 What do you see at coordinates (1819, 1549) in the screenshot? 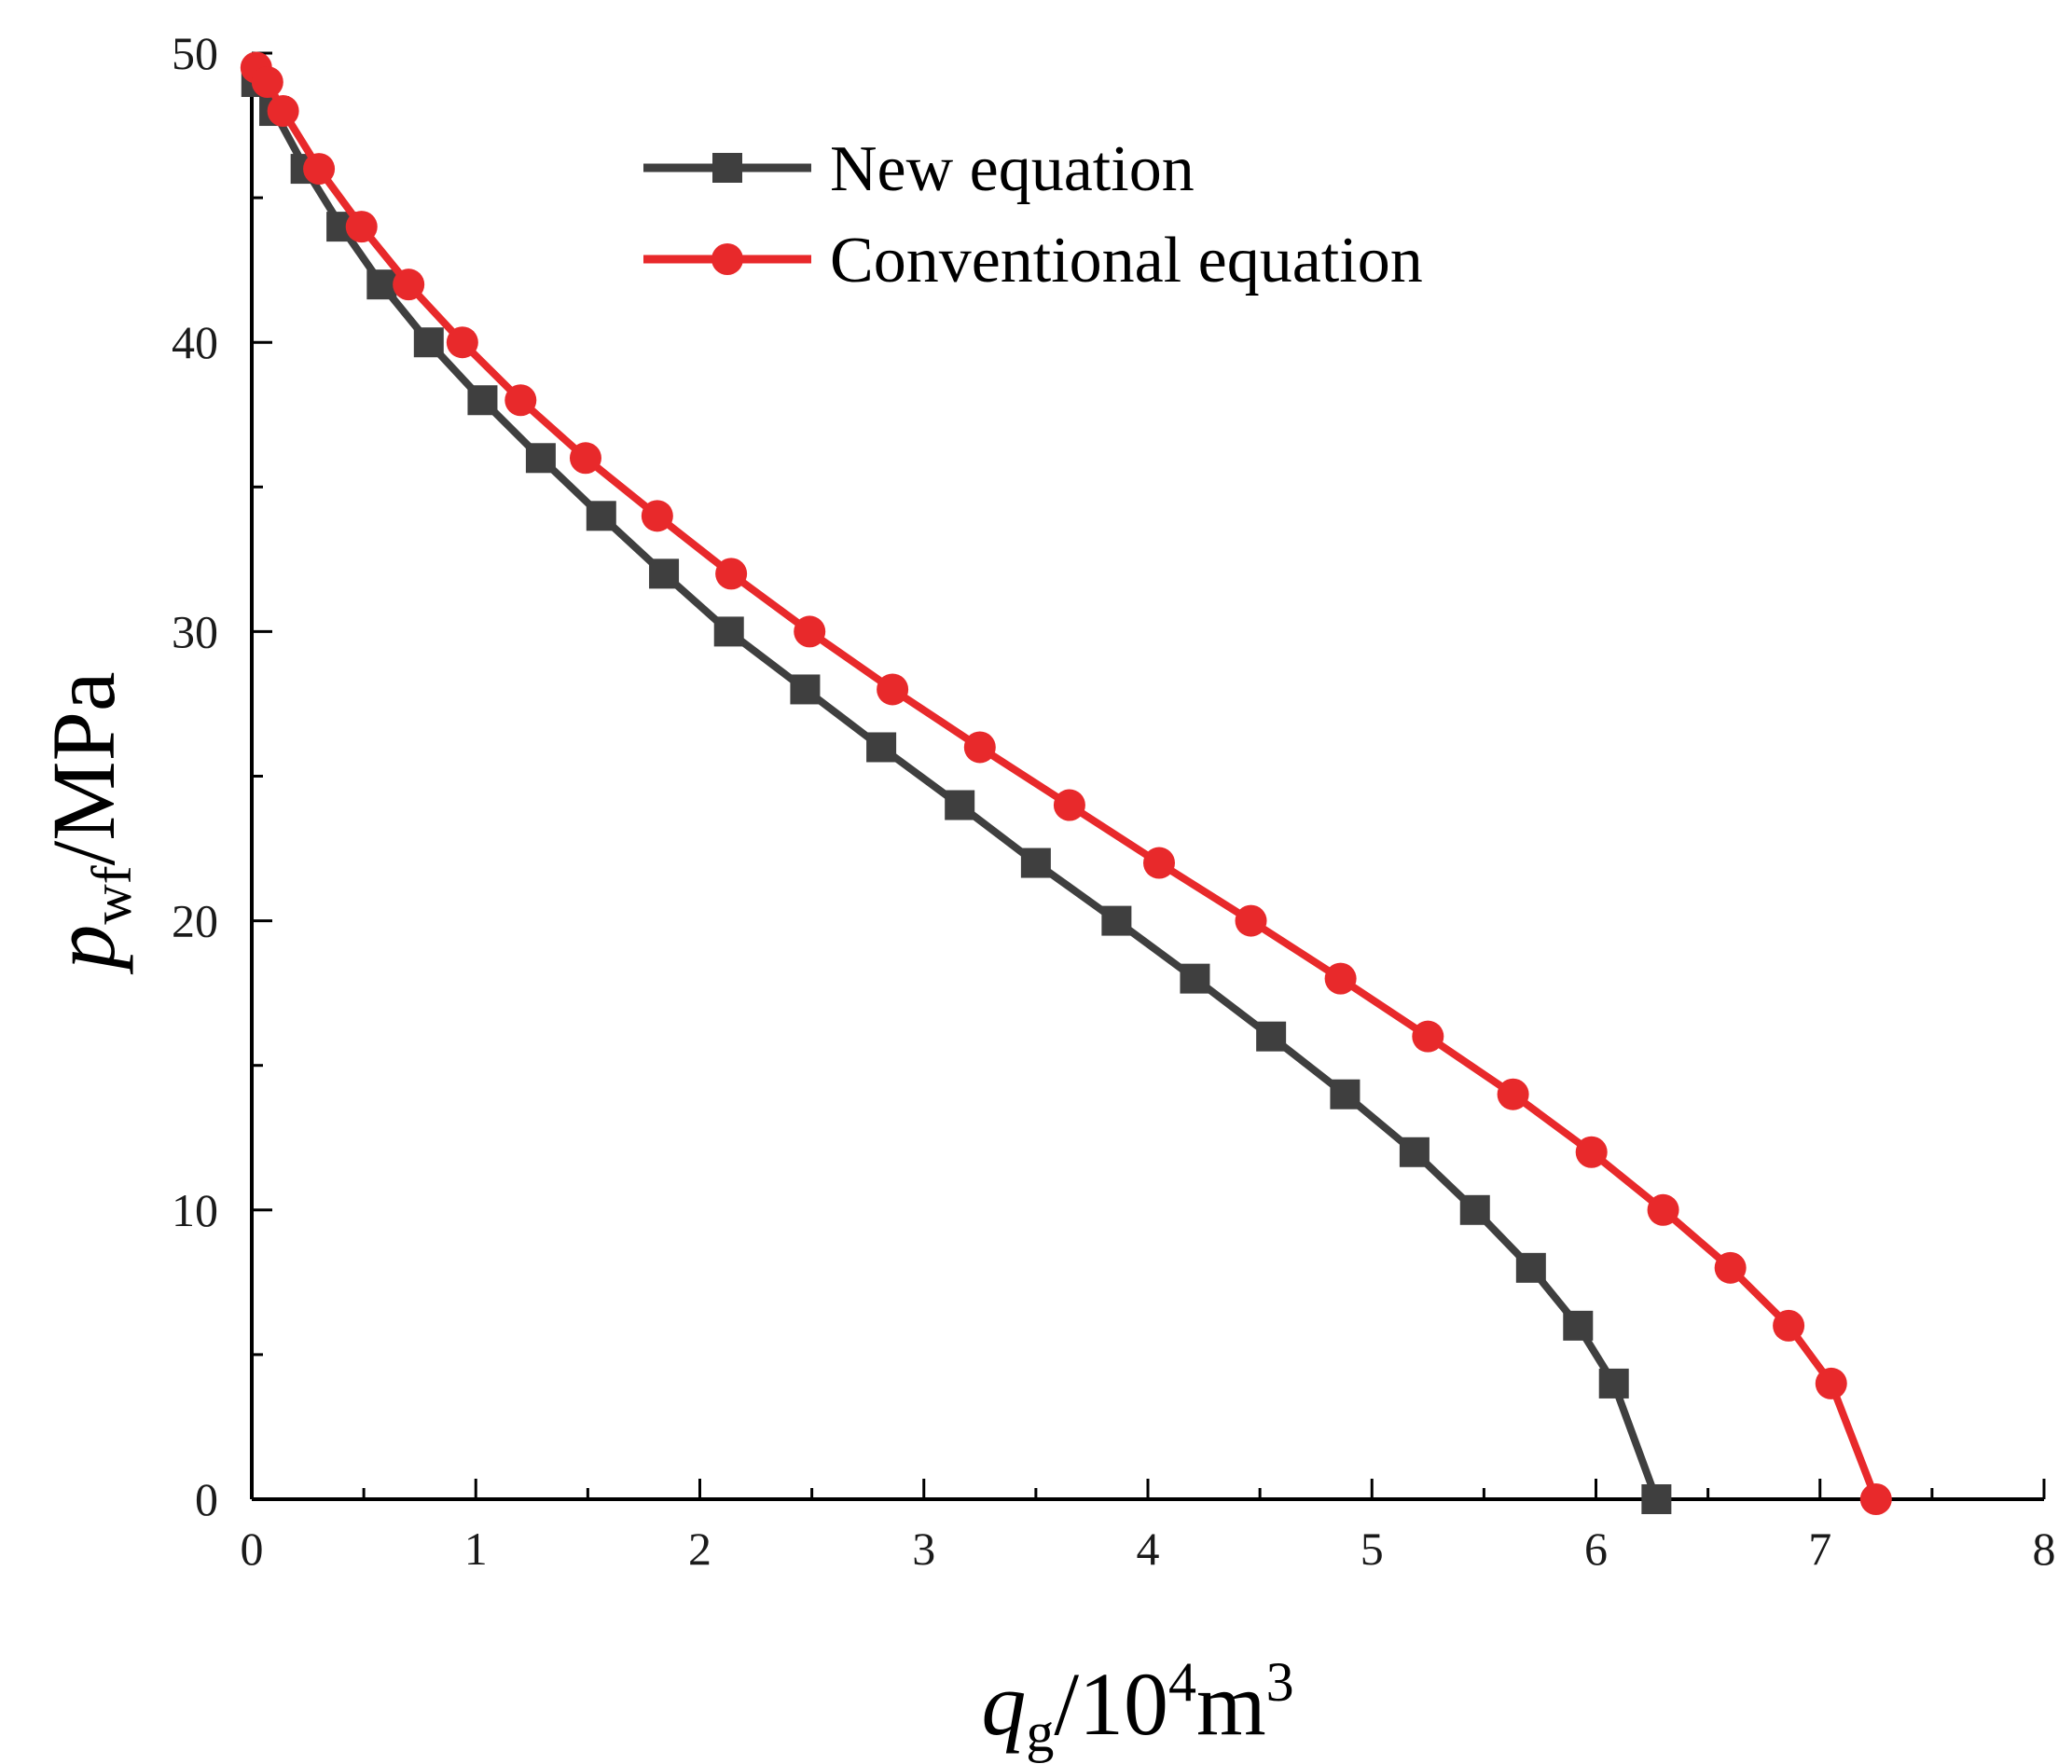
I see `x-tick-label: 7` at bounding box center [1819, 1549].